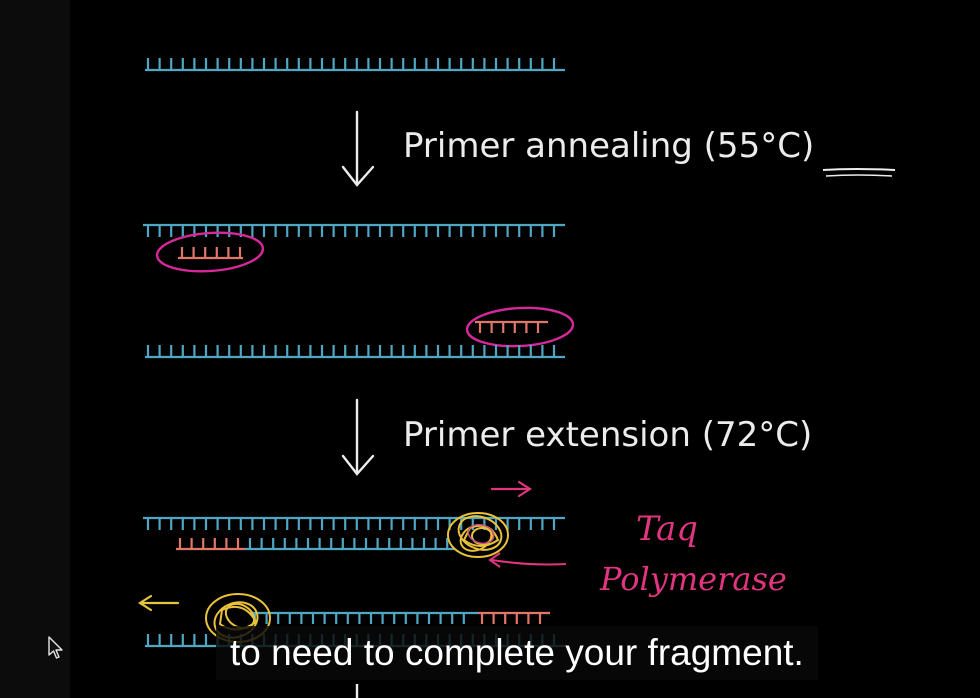  Describe the element at coordinates (55, 647) in the screenshot. I see `mouse-pointer-icon` at that location.